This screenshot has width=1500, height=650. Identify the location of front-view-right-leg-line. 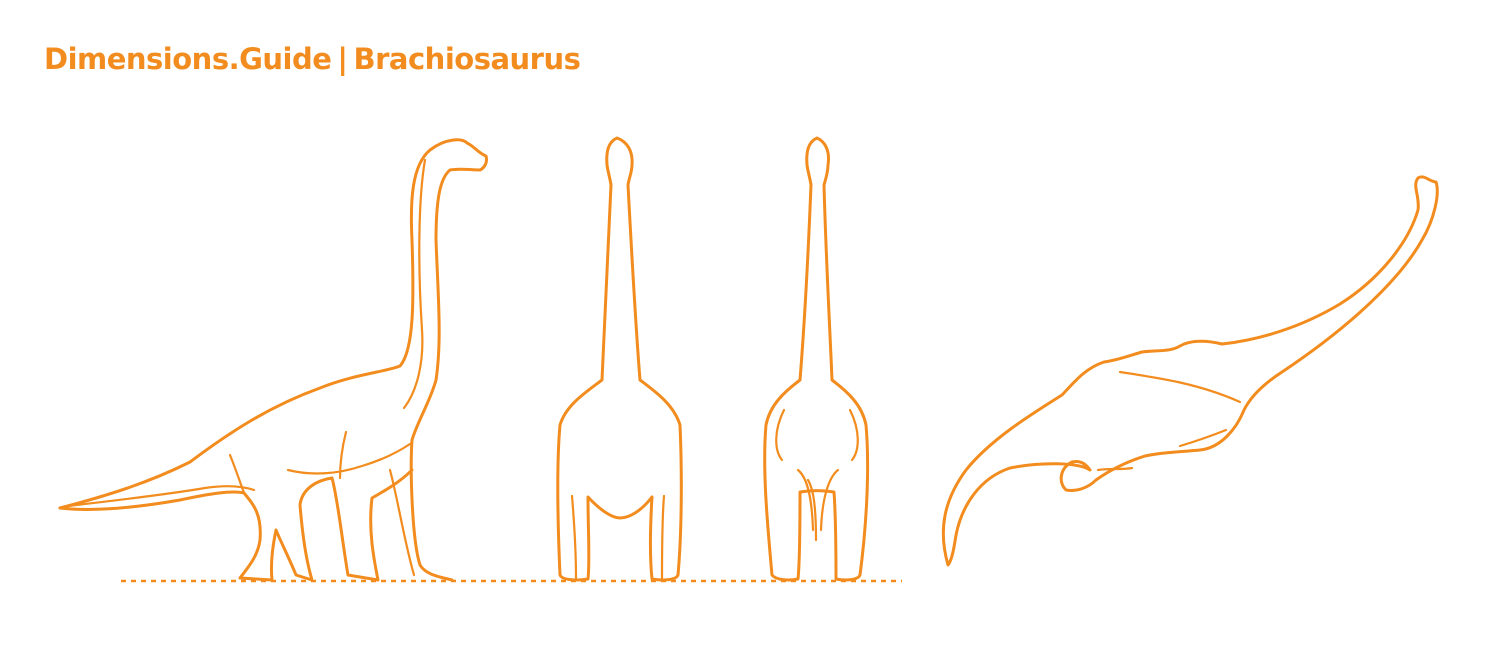
(663, 537).